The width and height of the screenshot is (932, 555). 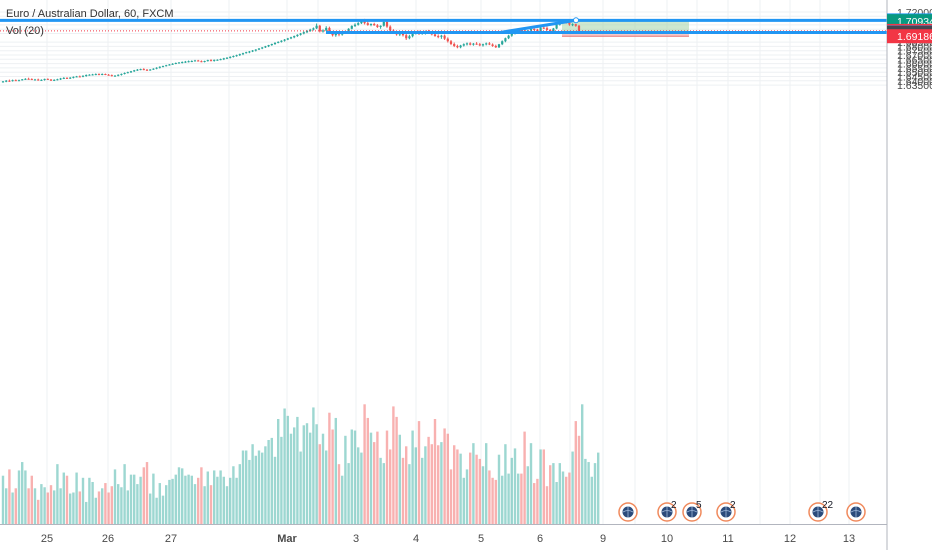 What do you see at coordinates (625, 34) in the screenshot?
I see `stop-zone` at bounding box center [625, 34].